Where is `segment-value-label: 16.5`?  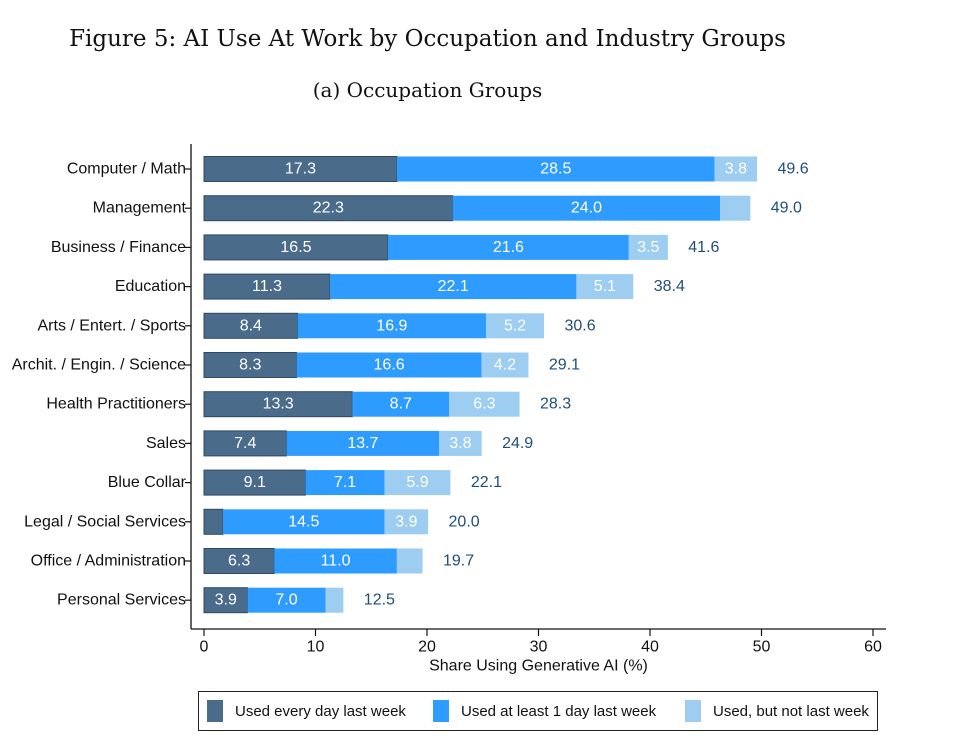 segment-value-label: 16.5 is located at coordinates (295, 247).